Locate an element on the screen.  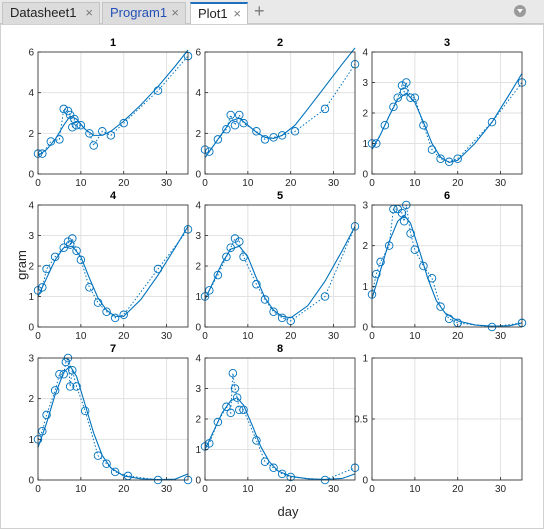
tab-datasheet1: Datasheet1 × is located at coordinates (51, 13).